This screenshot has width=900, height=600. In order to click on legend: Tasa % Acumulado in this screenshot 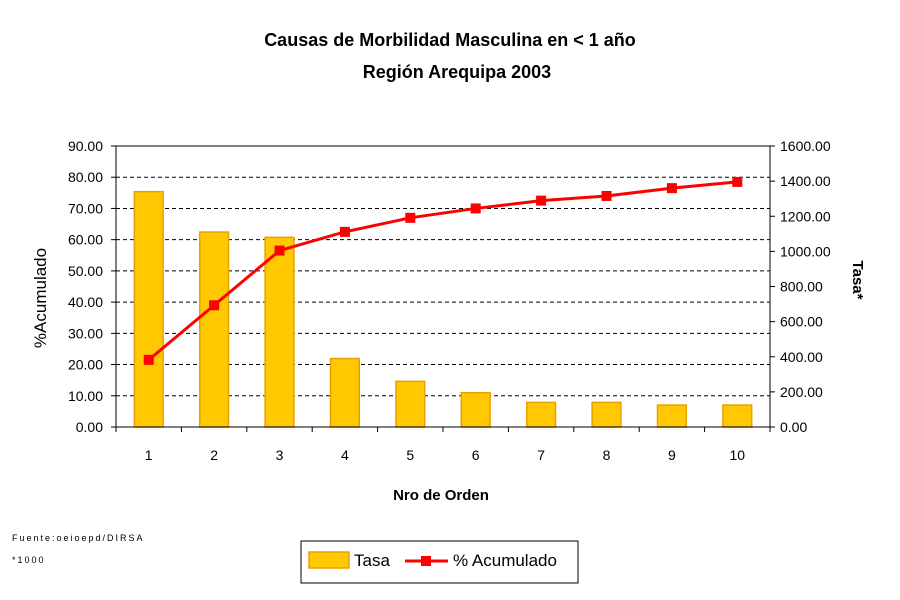, I will do `click(439, 562)`.